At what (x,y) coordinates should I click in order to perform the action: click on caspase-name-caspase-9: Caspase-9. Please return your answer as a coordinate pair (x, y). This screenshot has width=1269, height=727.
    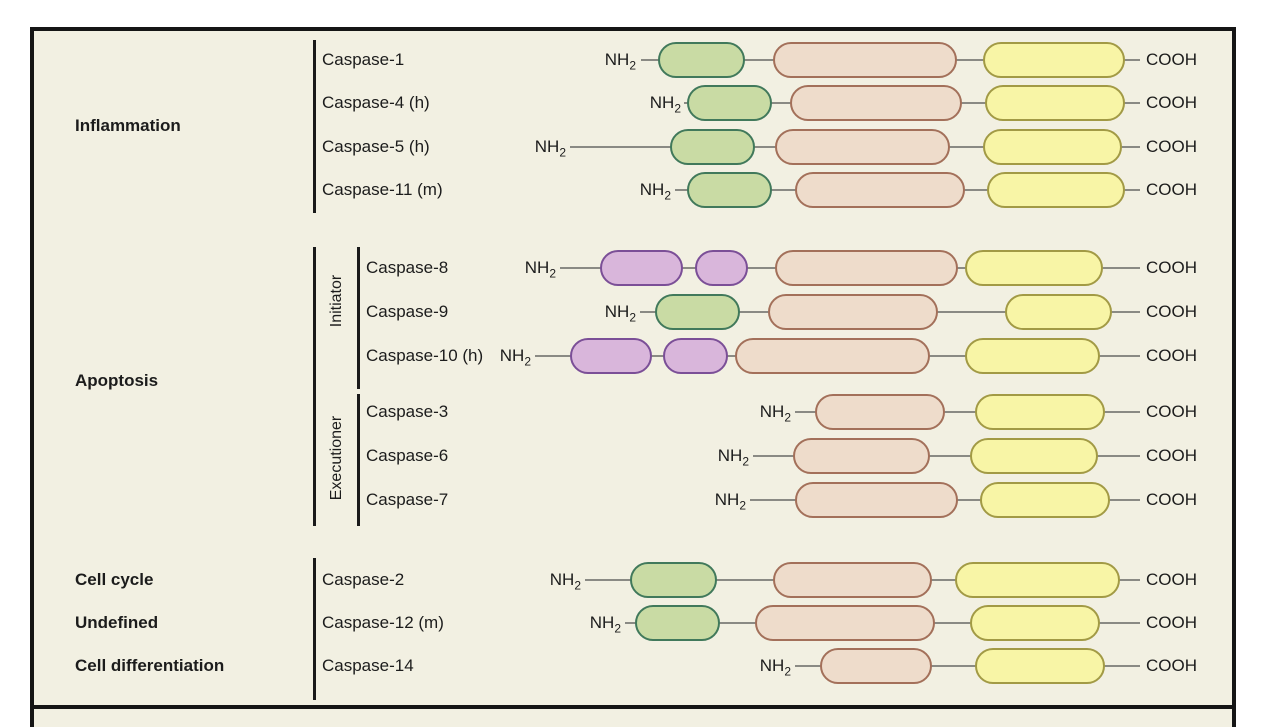
    Looking at the image, I should click on (407, 311).